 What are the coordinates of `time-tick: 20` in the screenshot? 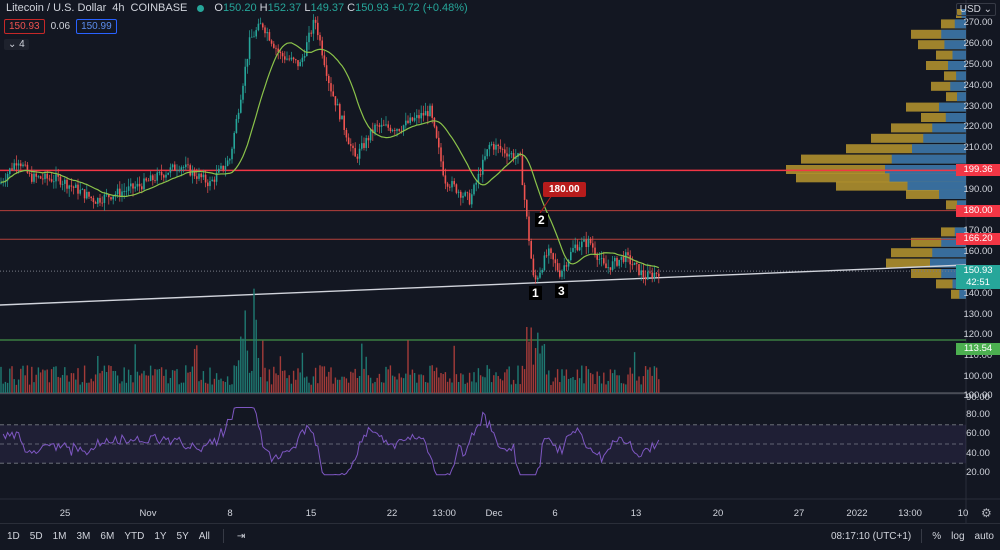 It's located at (718, 513).